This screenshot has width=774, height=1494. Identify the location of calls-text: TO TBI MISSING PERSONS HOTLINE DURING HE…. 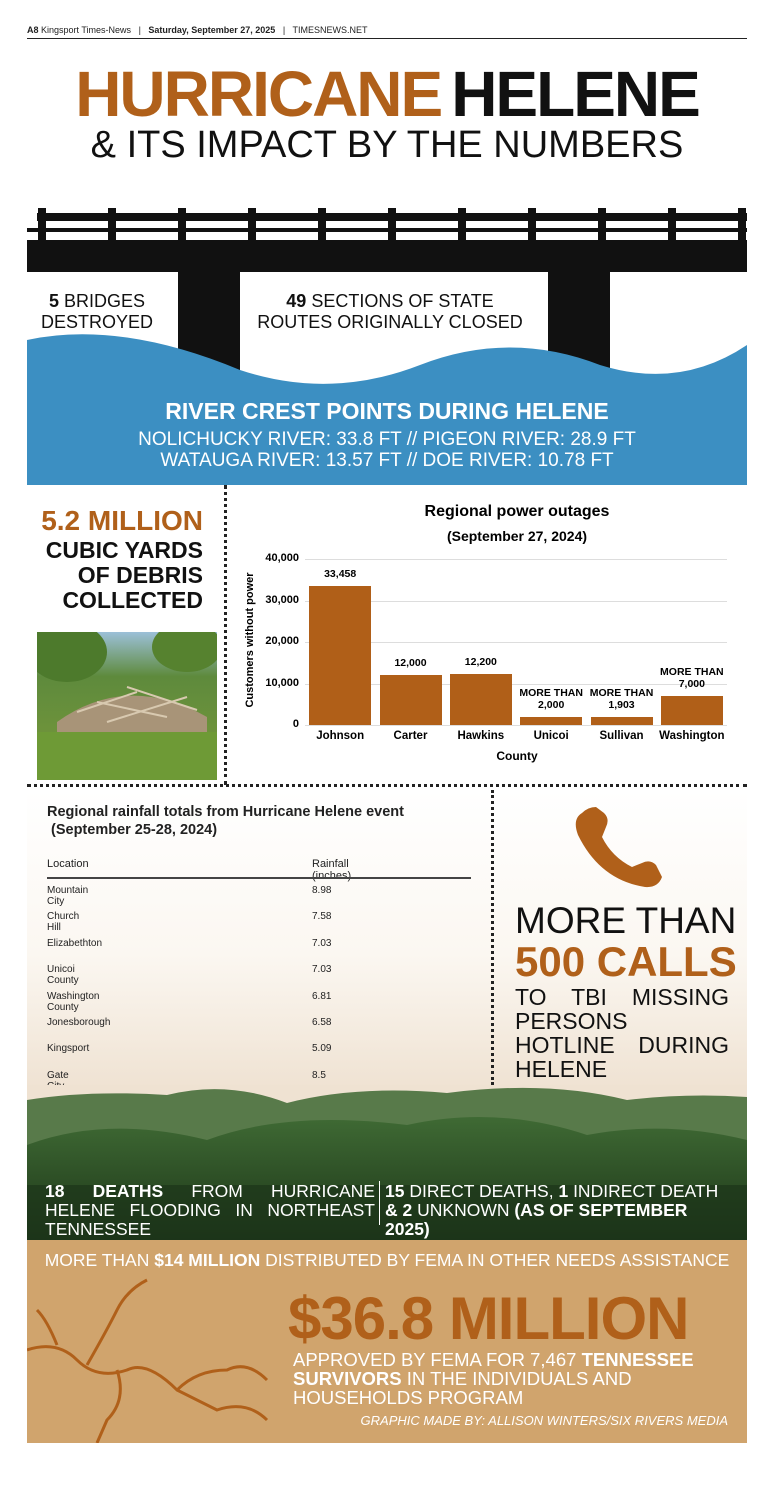
(622, 1033).